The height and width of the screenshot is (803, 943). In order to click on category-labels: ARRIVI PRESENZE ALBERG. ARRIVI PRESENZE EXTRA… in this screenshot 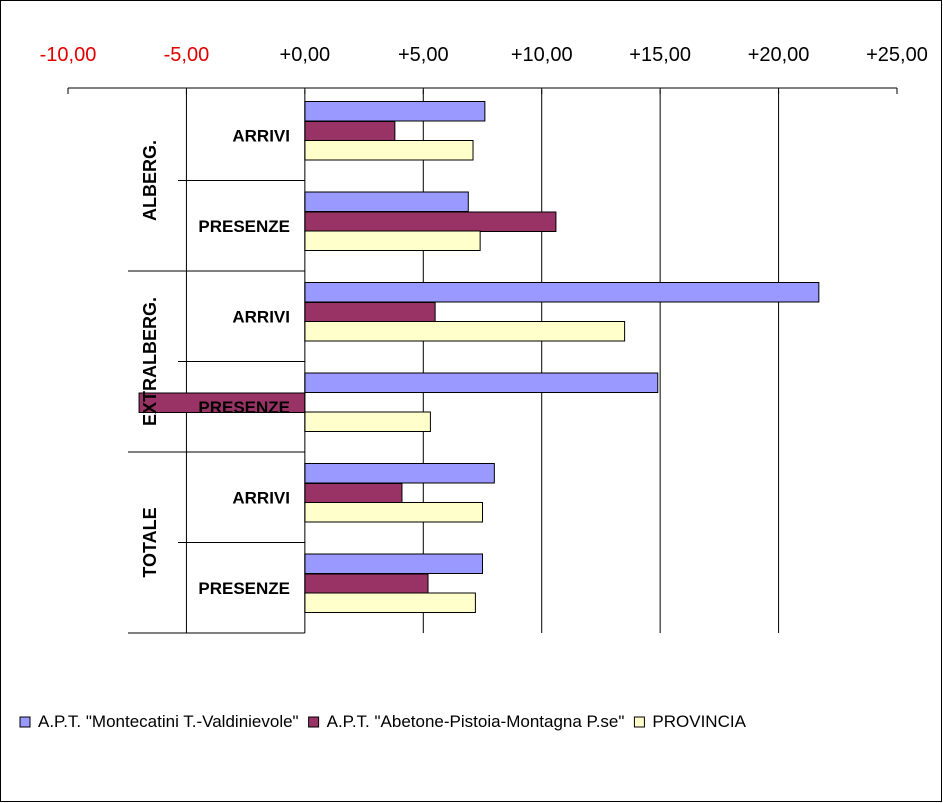, I will do `click(215, 362)`.